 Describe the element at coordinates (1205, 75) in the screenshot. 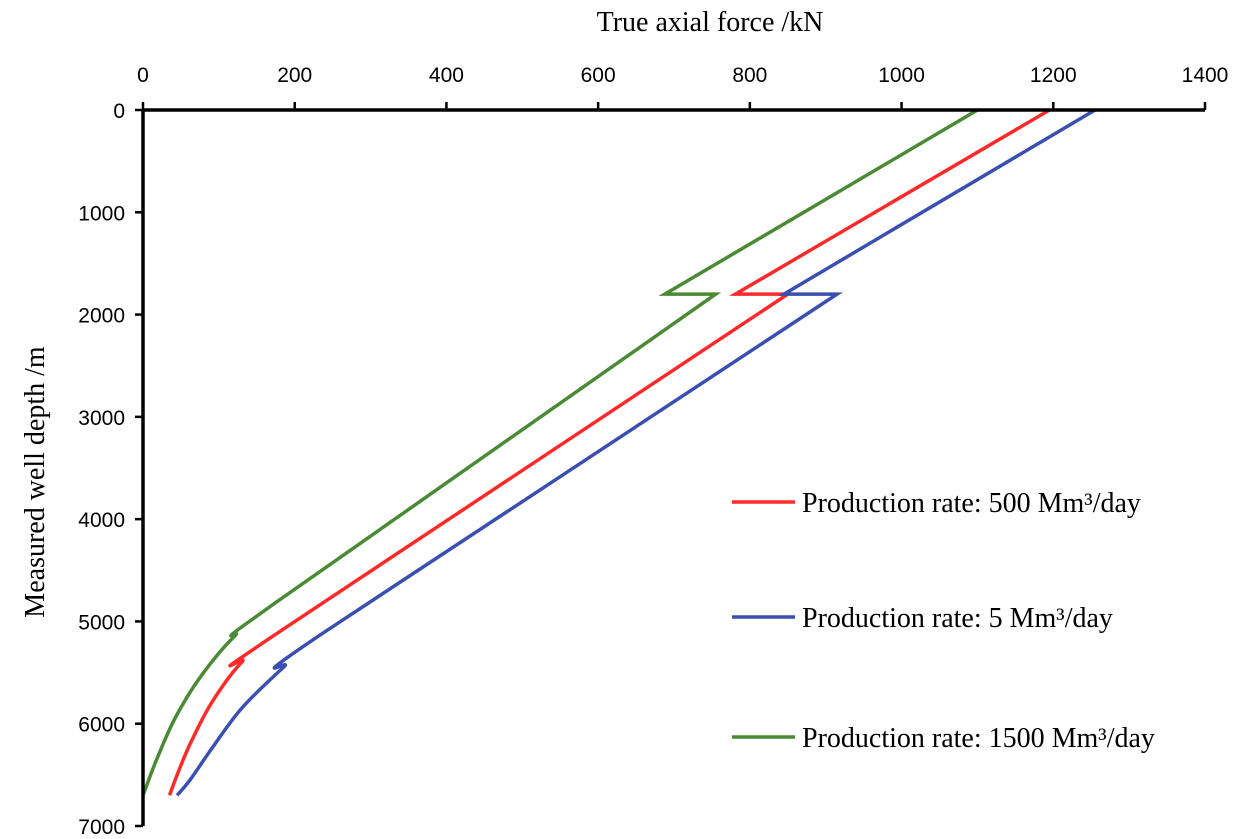

I see `x-tick-label: 1400` at that location.